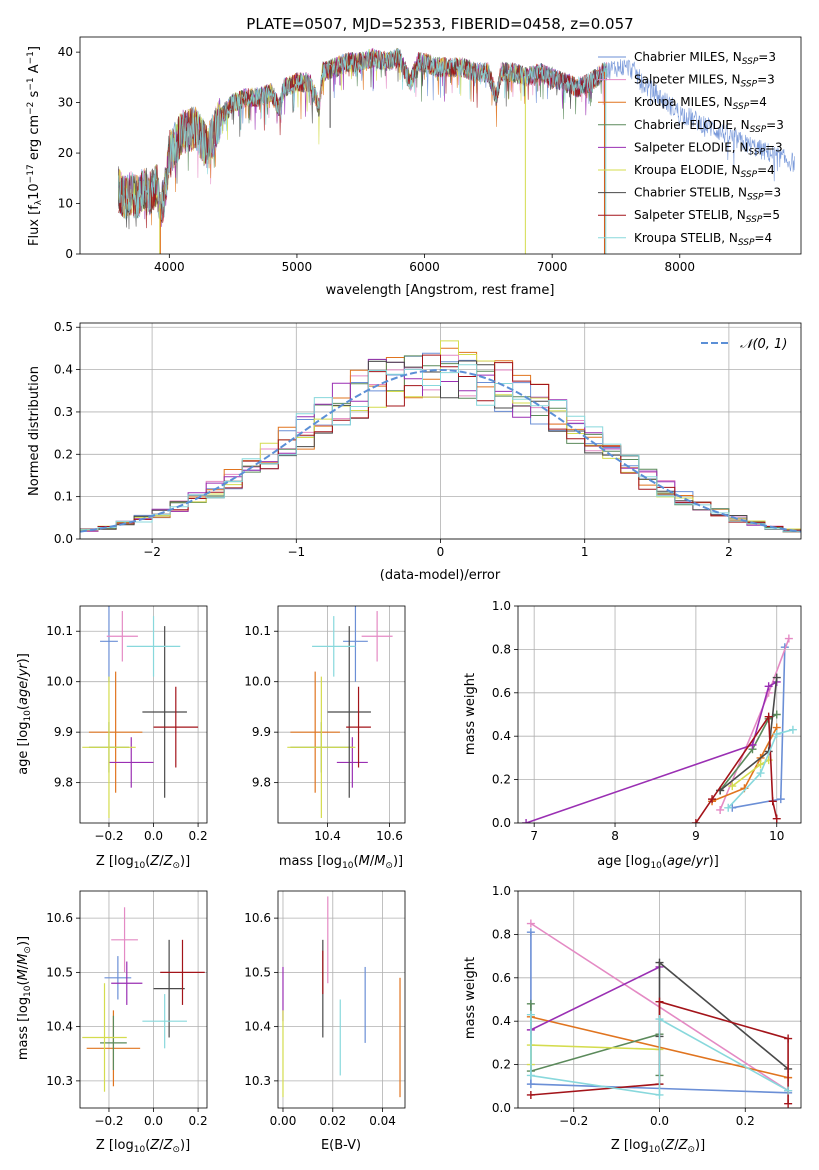 The width and height of the screenshot is (819, 1170). Describe the element at coordinates (440, 450) in the screenshot. I see `normal-curve` at that location.